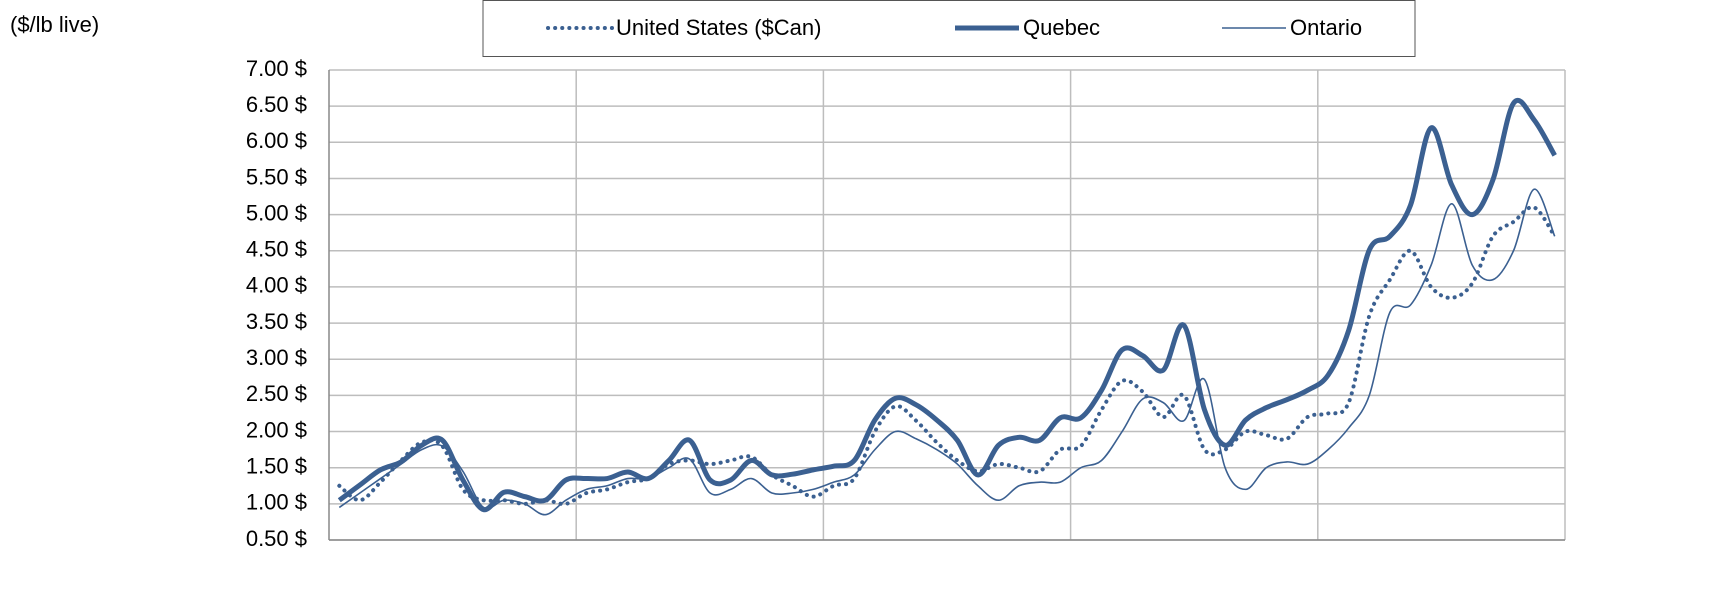 The image size is (1712, 603). Describe the element at coordinates (276, 285) in the screenshot. I see `y-tick-label: 4.00 $` at that location.